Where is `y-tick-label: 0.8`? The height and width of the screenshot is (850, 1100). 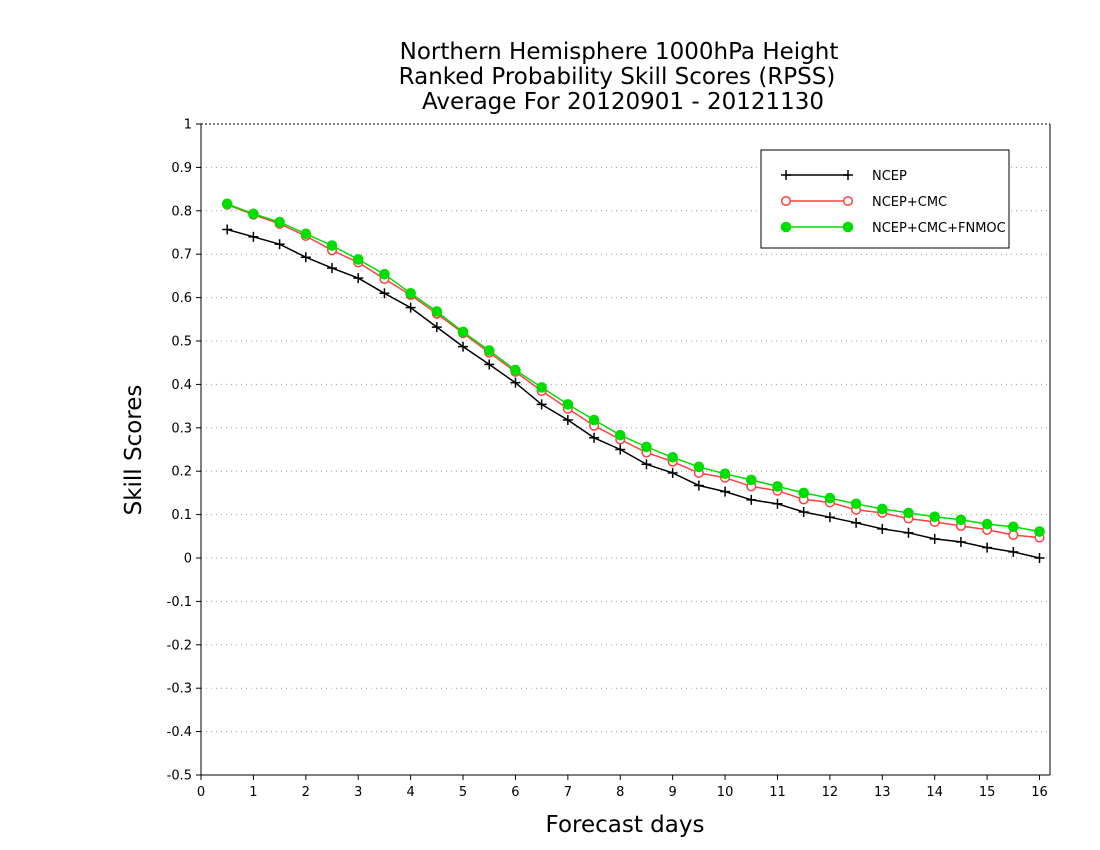 y-tick-label: 0.8 is located at coordinates (181, 211).